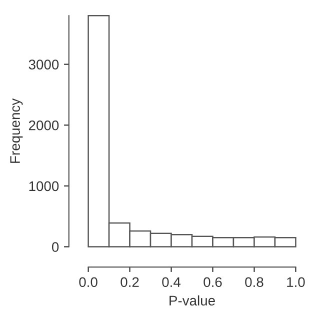 This screenshot has height=320, width=320. I want to click on x-tick-label: 0.2, so click(129, 282).